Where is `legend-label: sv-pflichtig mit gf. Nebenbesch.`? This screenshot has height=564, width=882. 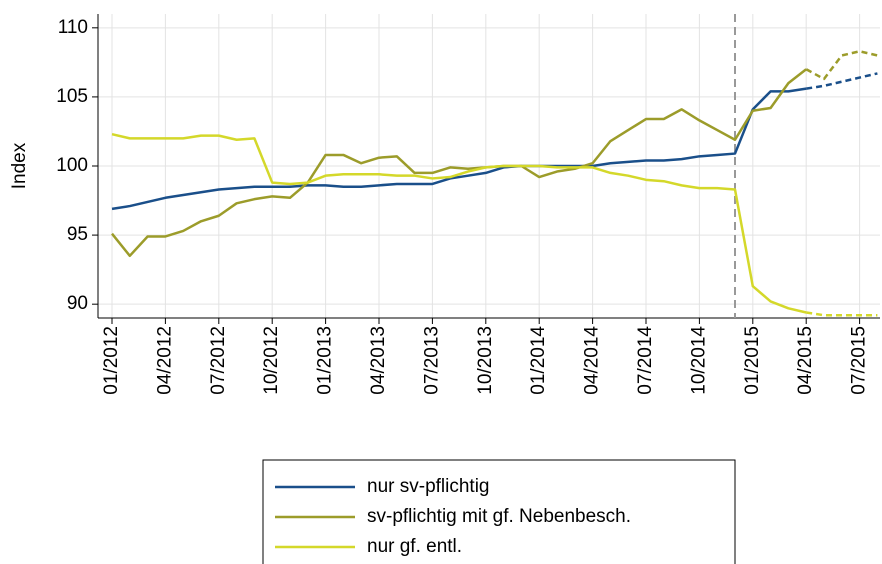
legend-label: sv-pflichtig mit gf. Nebenbesch. is located at coordinates (499, 516).